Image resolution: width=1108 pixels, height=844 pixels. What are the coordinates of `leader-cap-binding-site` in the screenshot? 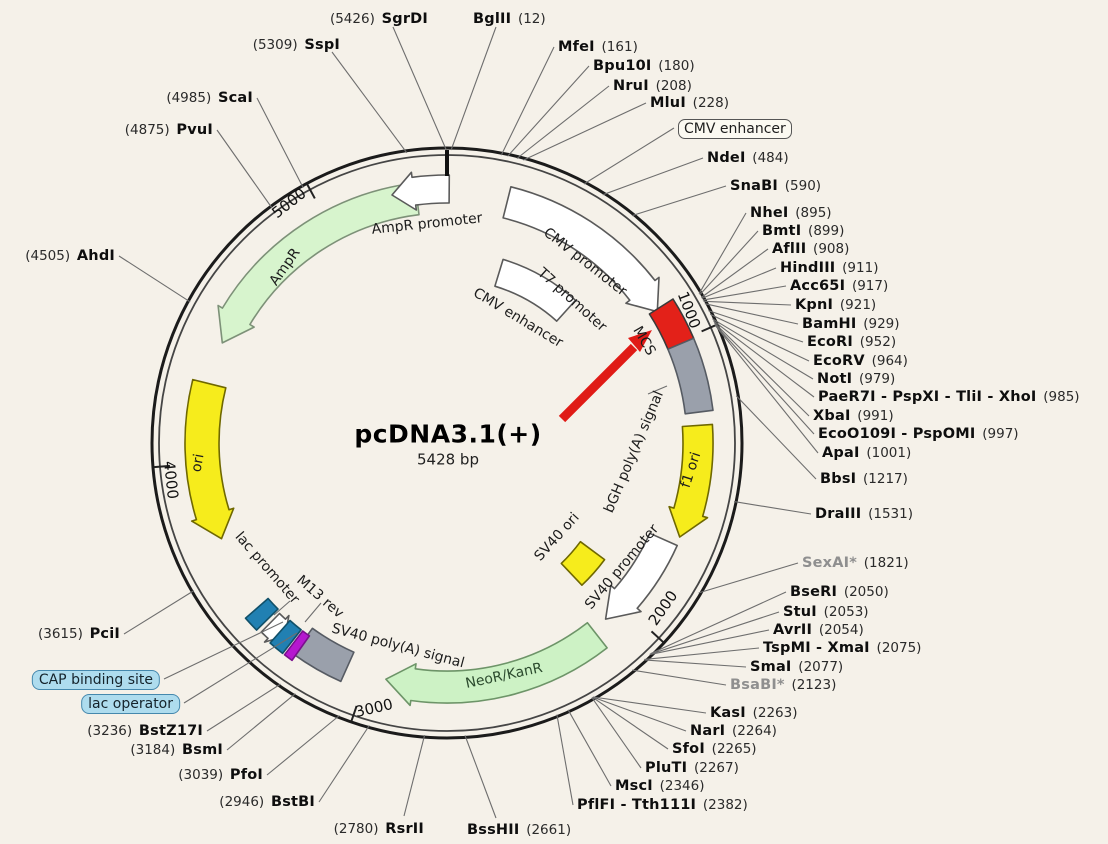 It's located at (223, 650).